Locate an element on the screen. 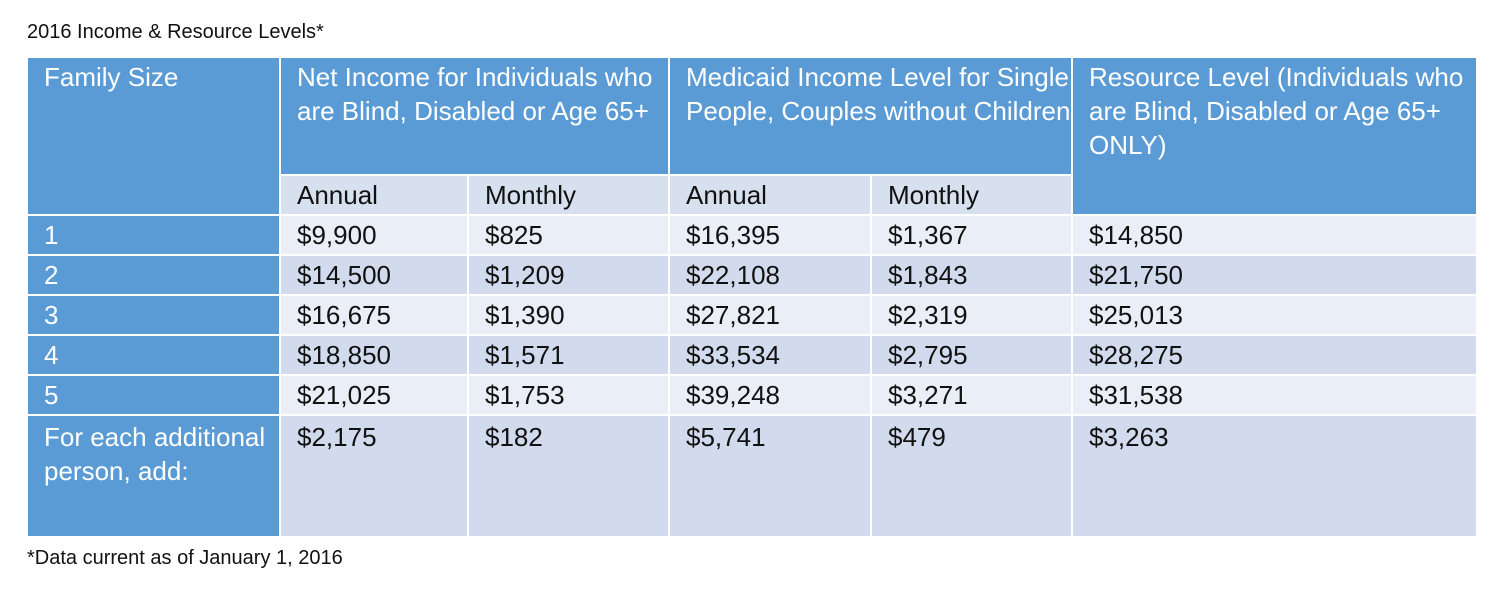  table-row: 5 $21,025 $1,753 $39,248 $3,271 $31,538 is located at coordinates (752, 395).